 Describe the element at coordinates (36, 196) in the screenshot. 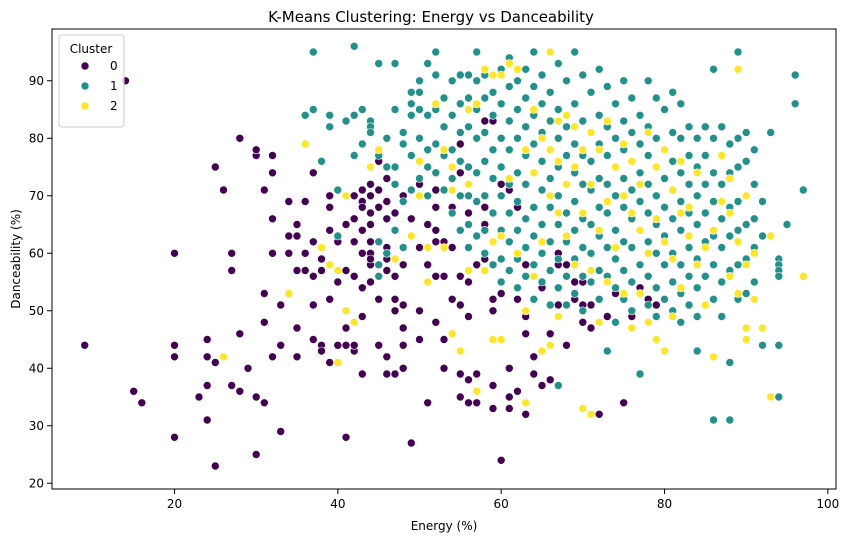

I see `y-tick-label: 70` at that location.